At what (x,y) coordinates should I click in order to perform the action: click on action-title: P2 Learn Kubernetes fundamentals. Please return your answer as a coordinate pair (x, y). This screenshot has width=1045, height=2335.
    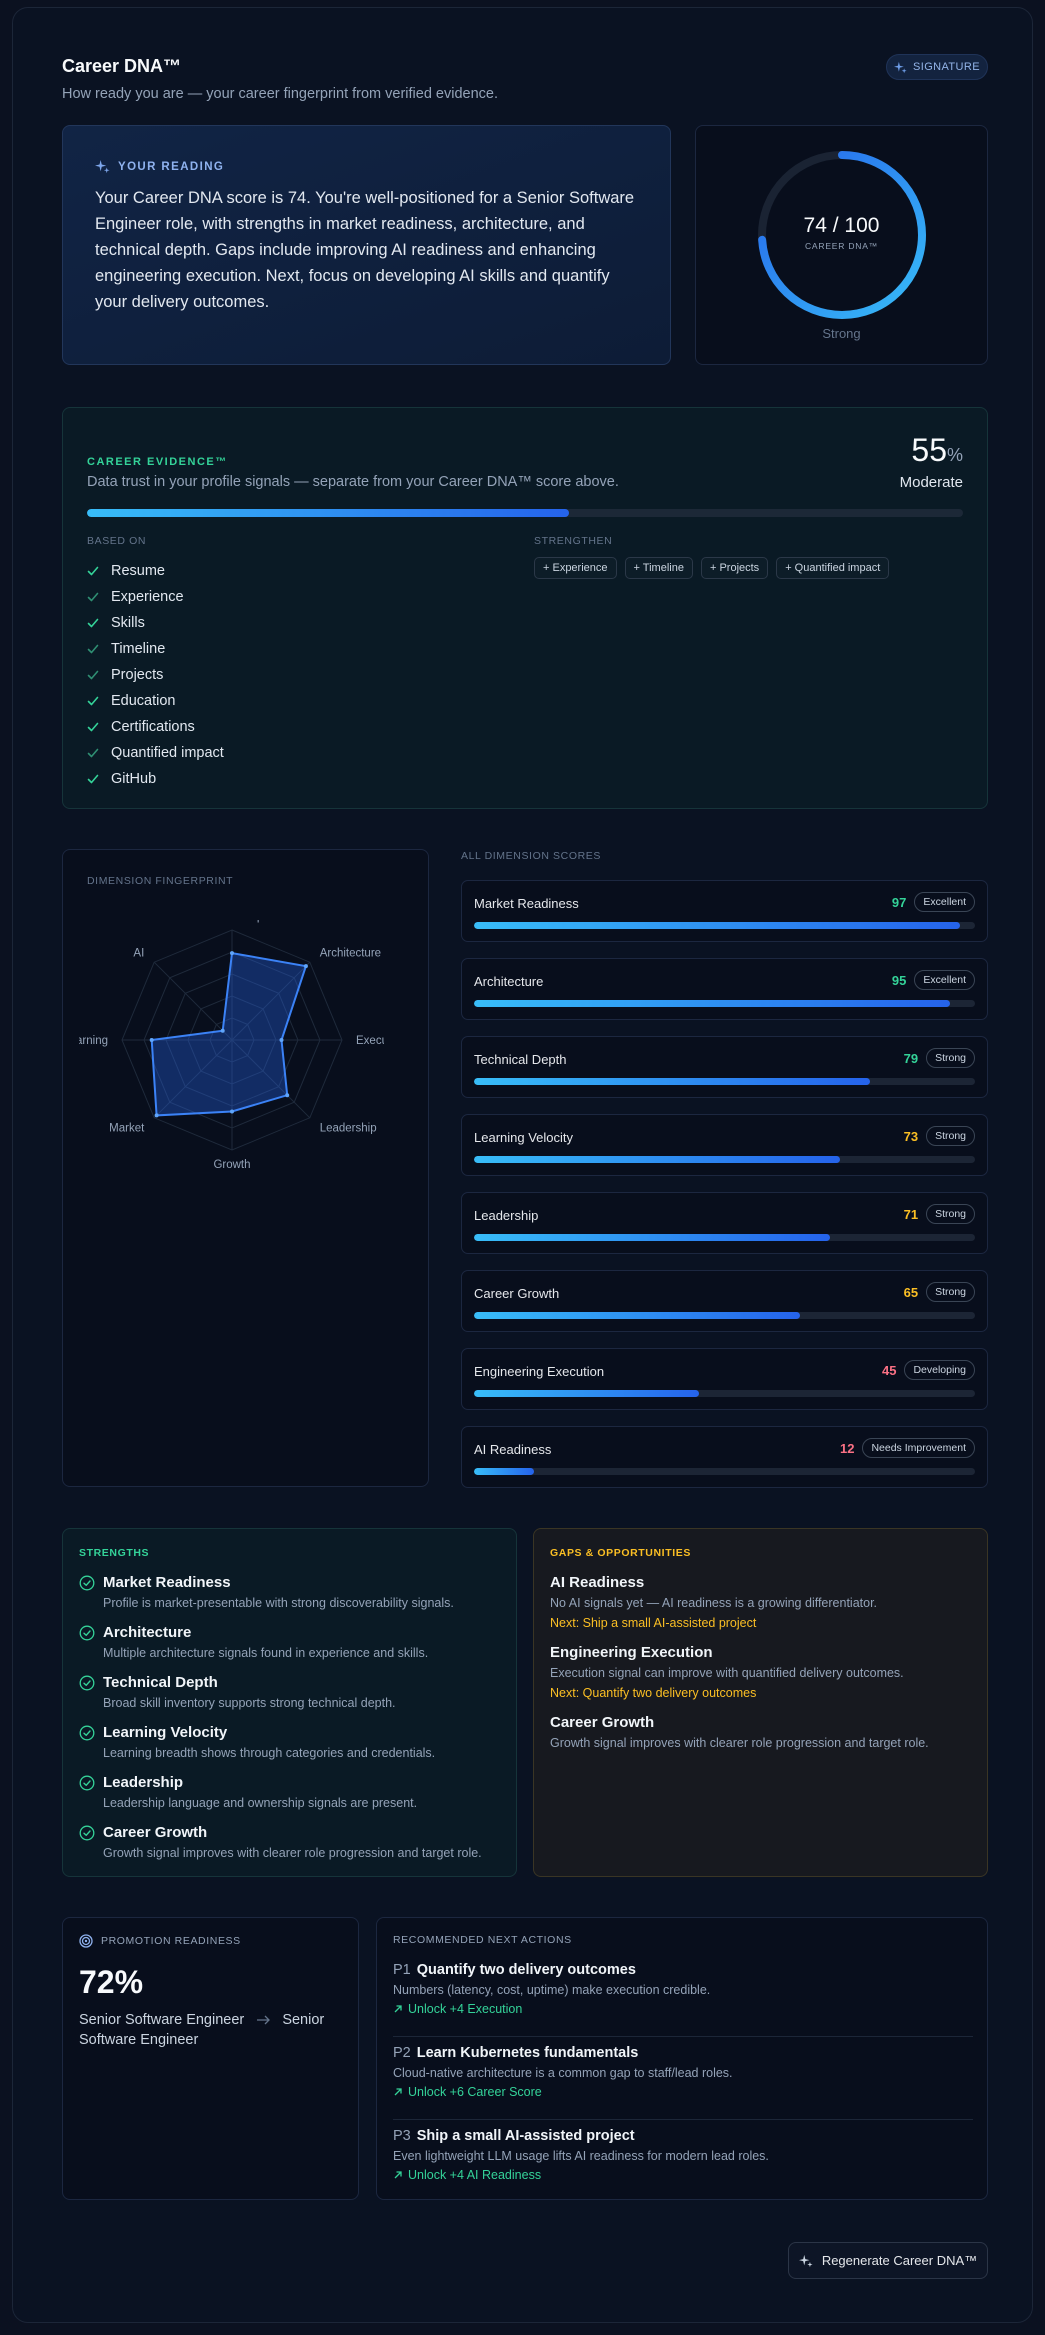
    Looking at the image, I should click on (683, 2053).